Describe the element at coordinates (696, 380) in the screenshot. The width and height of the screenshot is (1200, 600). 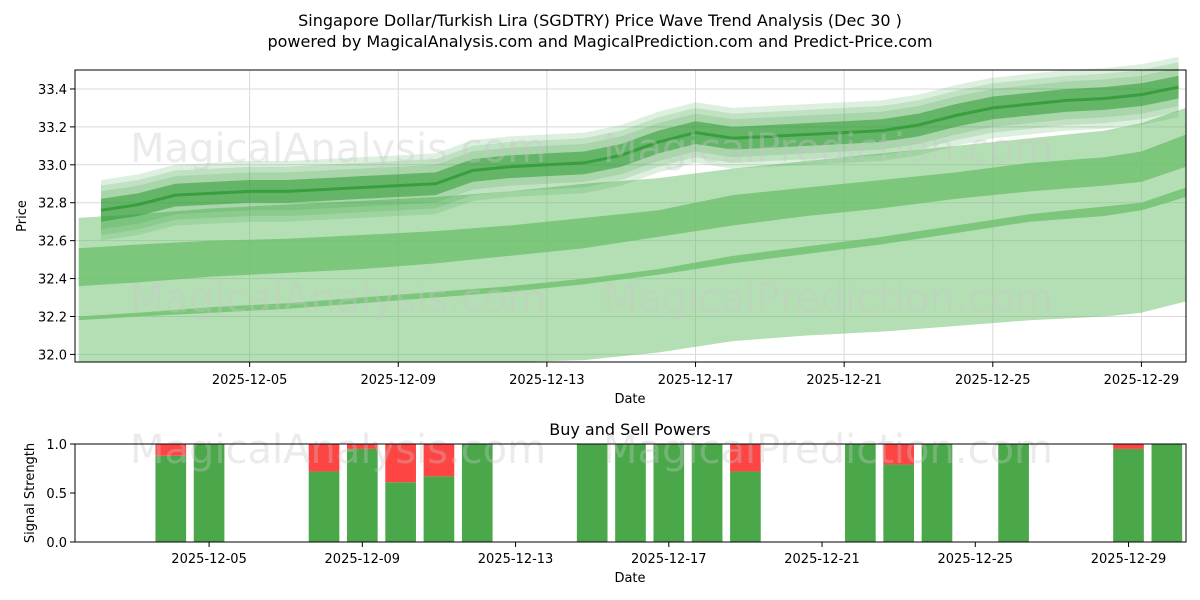
I see `price-x-tick-label-3: 2025-12-17` at that location.